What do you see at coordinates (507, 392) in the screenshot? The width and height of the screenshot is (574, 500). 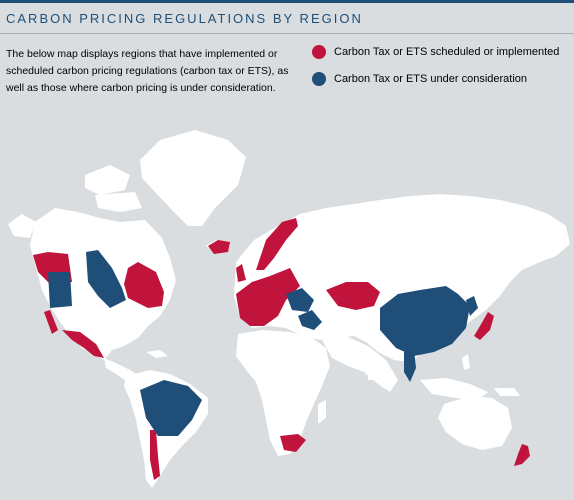 I see `land-new-guinea` at bounding box center [507, 392].